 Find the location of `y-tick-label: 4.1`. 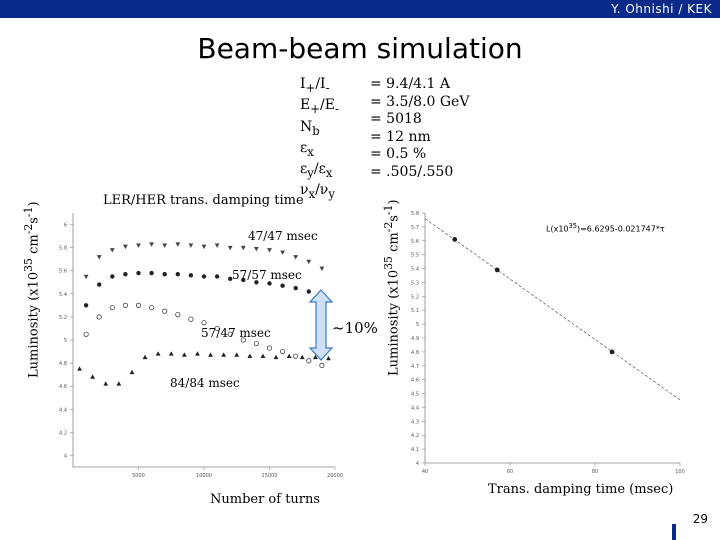

y-tick-label: 4.1 is located at coordinates (415, 450).